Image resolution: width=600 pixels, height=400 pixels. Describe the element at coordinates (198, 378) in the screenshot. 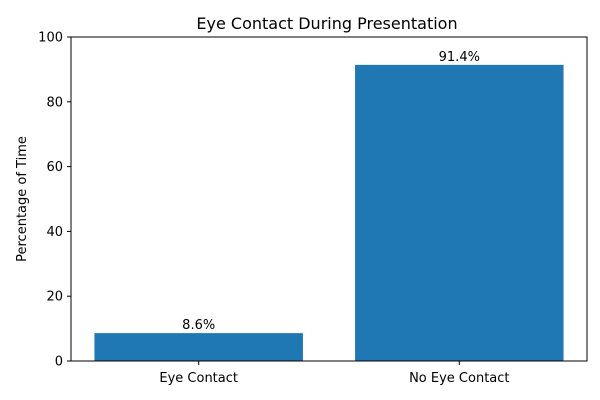

I see `x-tick-label: Eye Contact` at that location.